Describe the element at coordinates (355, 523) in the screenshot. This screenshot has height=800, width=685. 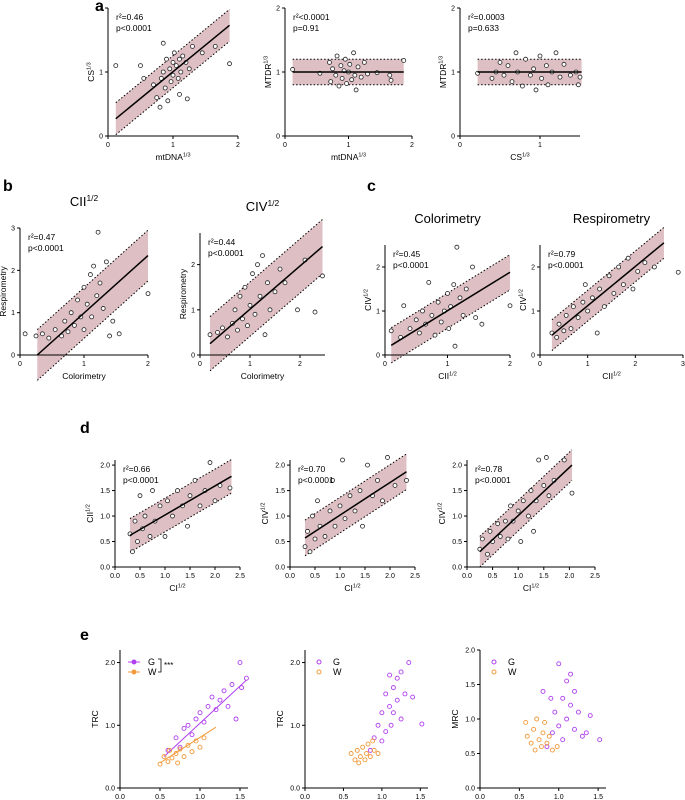
I see `prediction-bound` at that location.